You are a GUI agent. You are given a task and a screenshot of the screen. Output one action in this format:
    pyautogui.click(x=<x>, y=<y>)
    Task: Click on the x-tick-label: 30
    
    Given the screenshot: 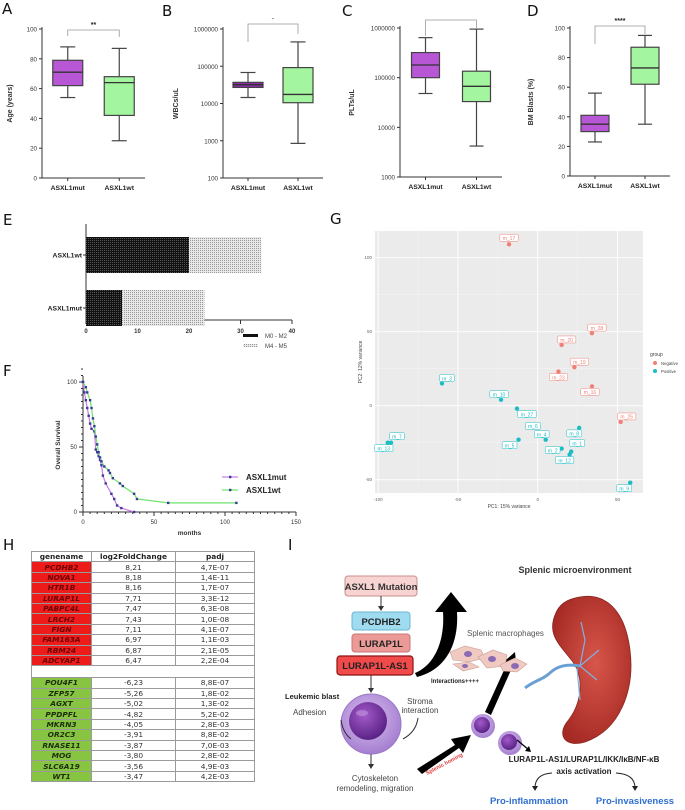 What is the action you would take?
    pyautogui.click(x=240, y=332)
    